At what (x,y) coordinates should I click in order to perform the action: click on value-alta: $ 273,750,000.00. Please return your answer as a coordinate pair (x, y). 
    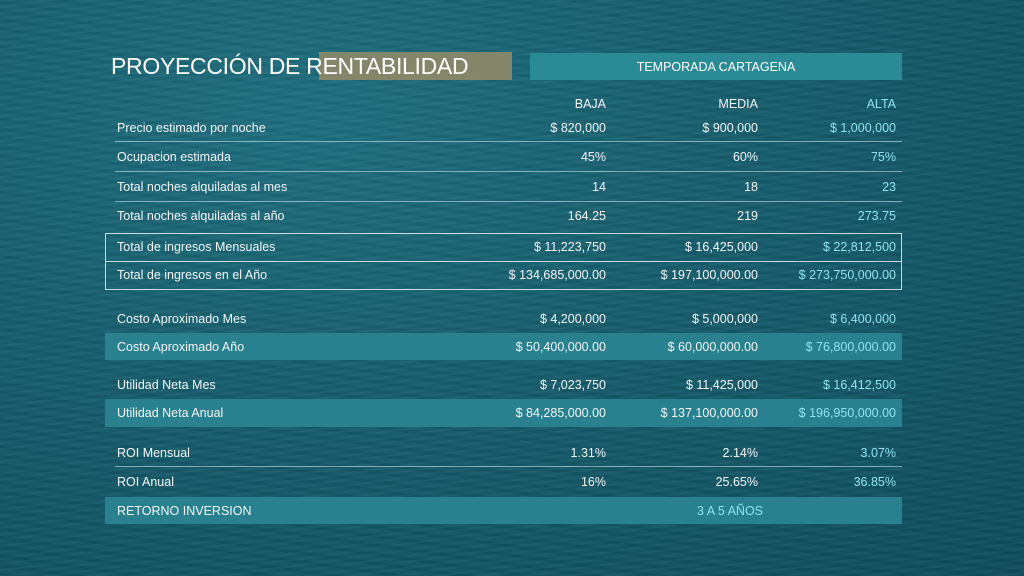
    Looking at the image, I should click on (847, 275).